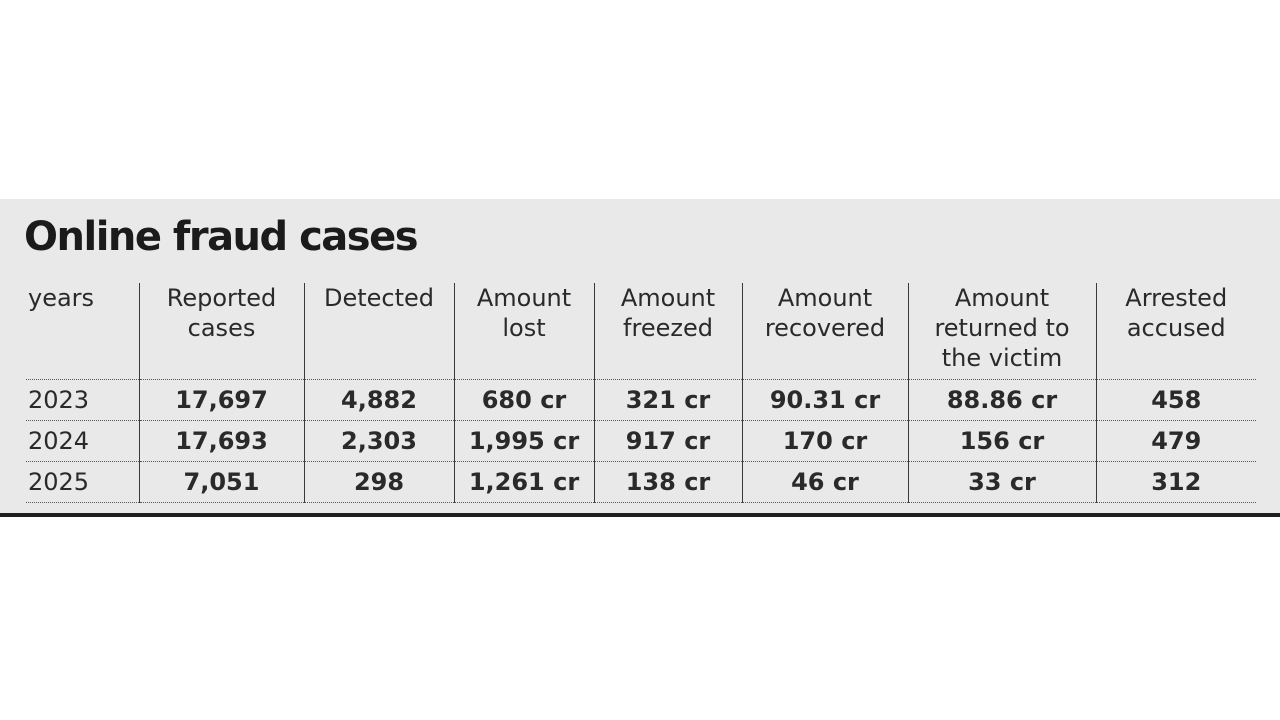 The width and height of the screenshot is (1280, 720). I want to click on cell-amount-freezed: 138 cr, so click(667, 482).